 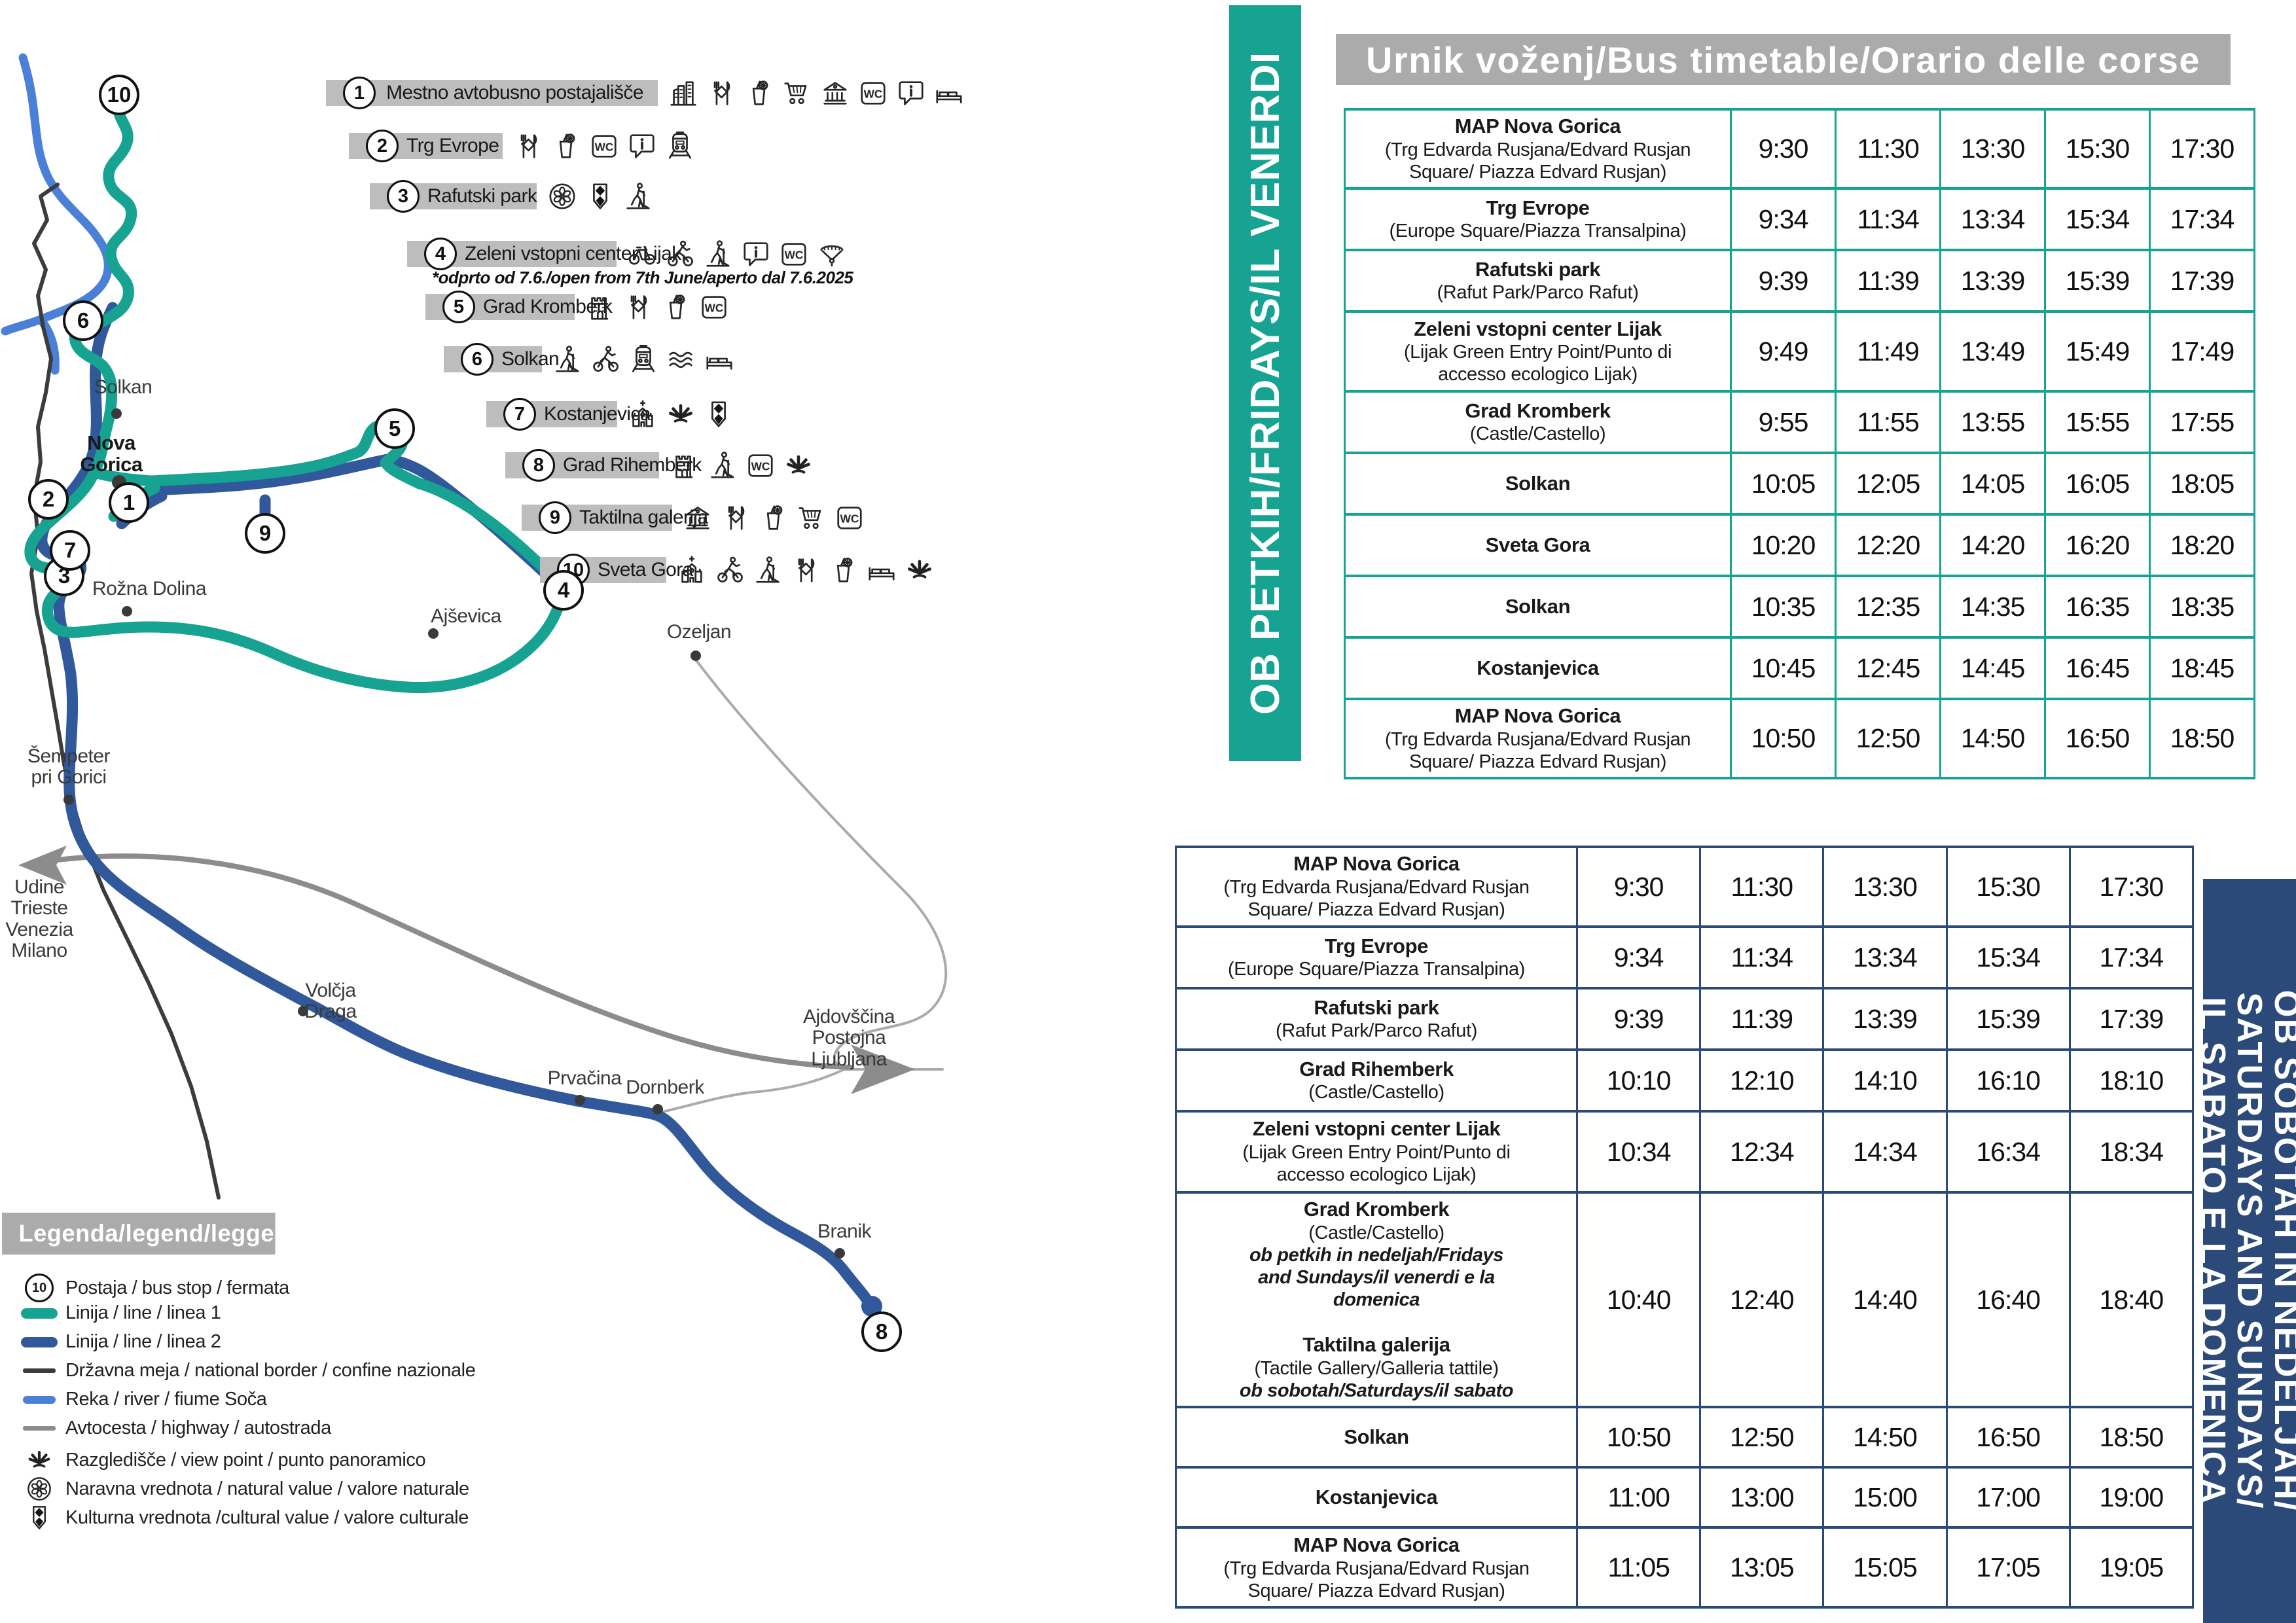 I want to click on stop-number-badge: 7, so click(x=519, y=414).